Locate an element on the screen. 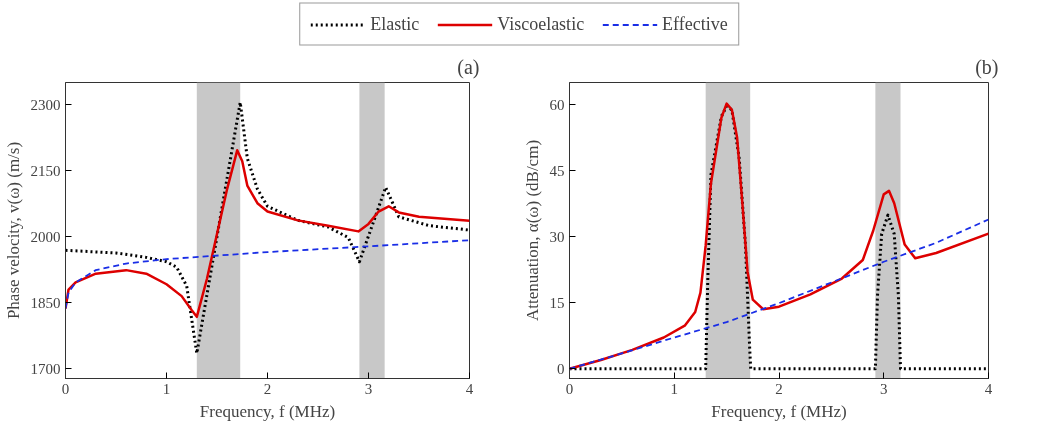 This screenshot has height=425, width=1038. y-tick-label: 1700 is located at coordinates (45, 368).